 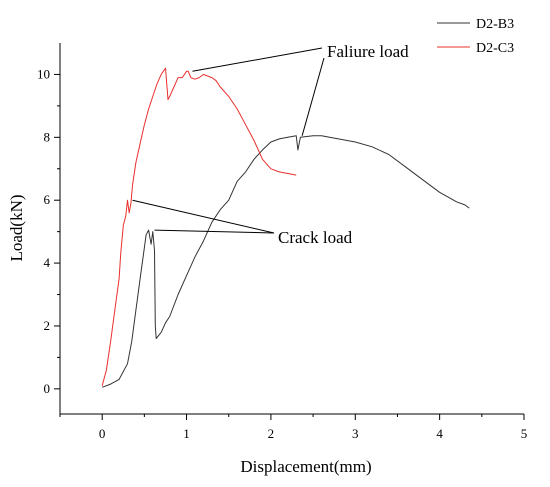 What do you see at coordinates (439, 433) in the screenshot?
I see `x-tick-label: 4` at bounding box center [439, 433].